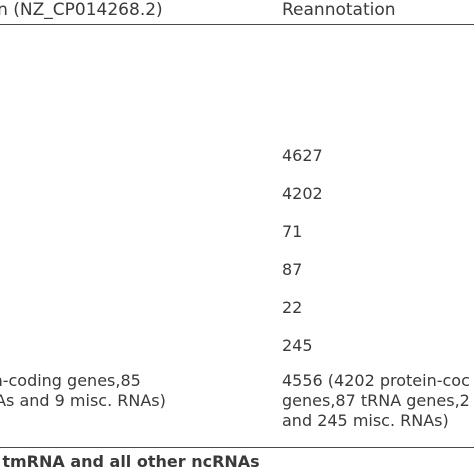  Describe the element at coordinates (81, 10) in the screenshot. I see `header-original-annotation: ion (NZ_CP014268.2)` at that location.